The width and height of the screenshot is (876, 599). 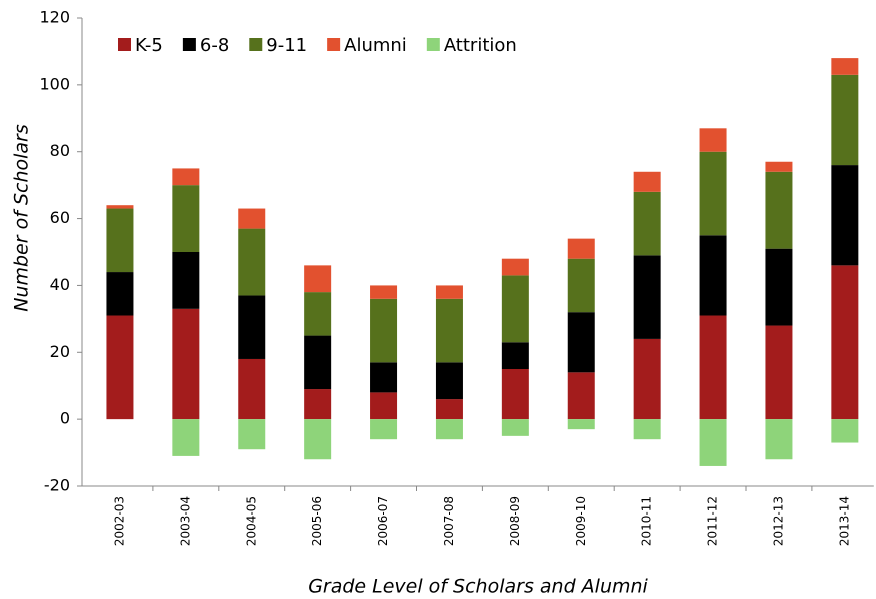 What do you see at coordinates (60, 351) in the screenshot?
I see `y-tick-label: 20` at bounding box center [60, 351].